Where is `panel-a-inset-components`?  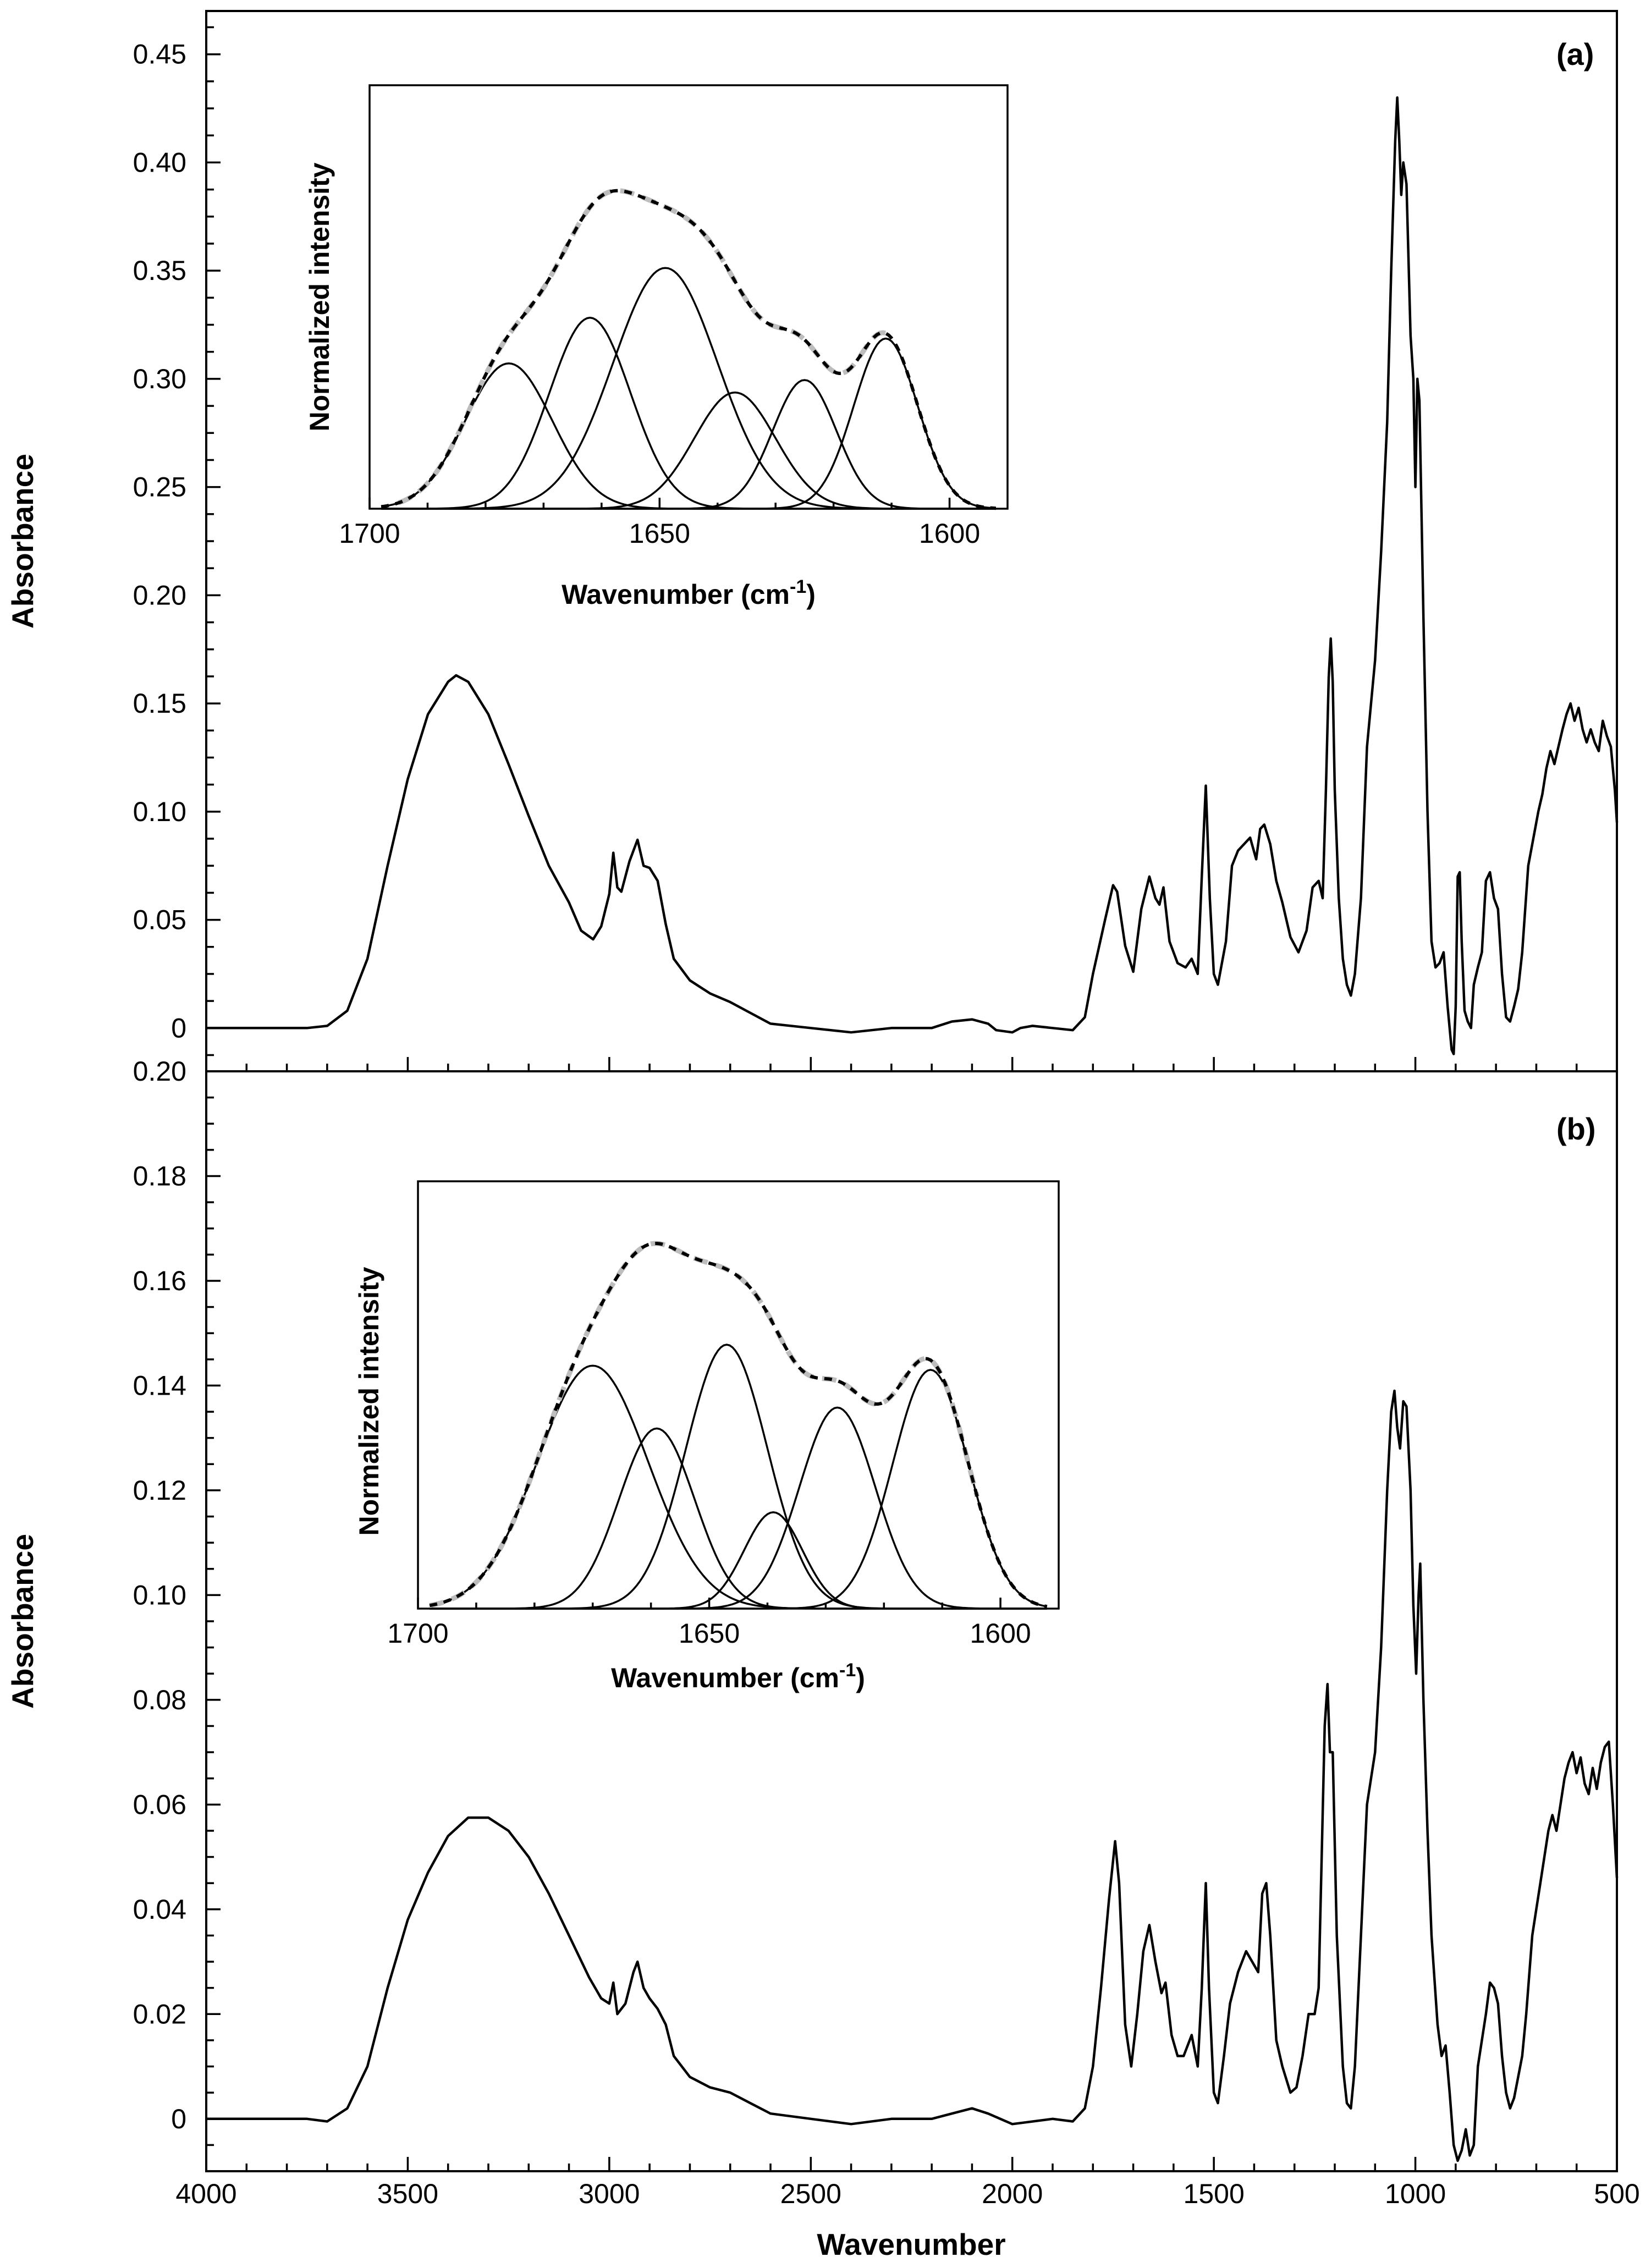
panel-a-inset-components is located at coordinates (689, 388).